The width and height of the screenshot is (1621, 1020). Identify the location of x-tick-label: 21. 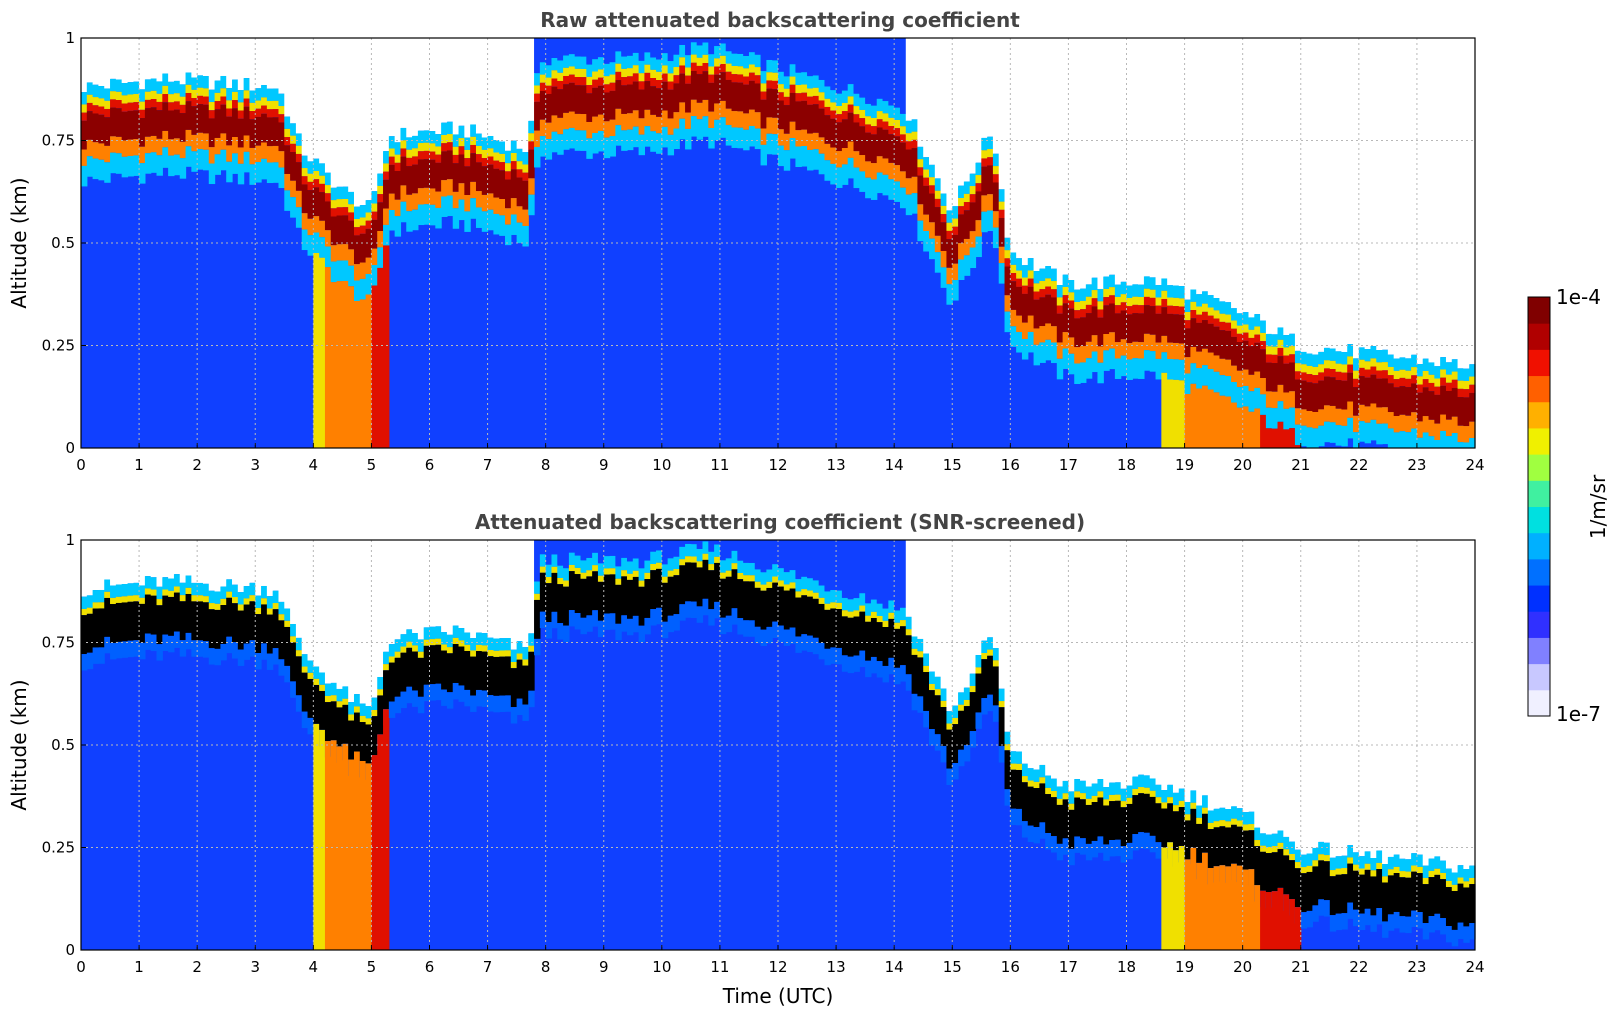
(1300, 465).